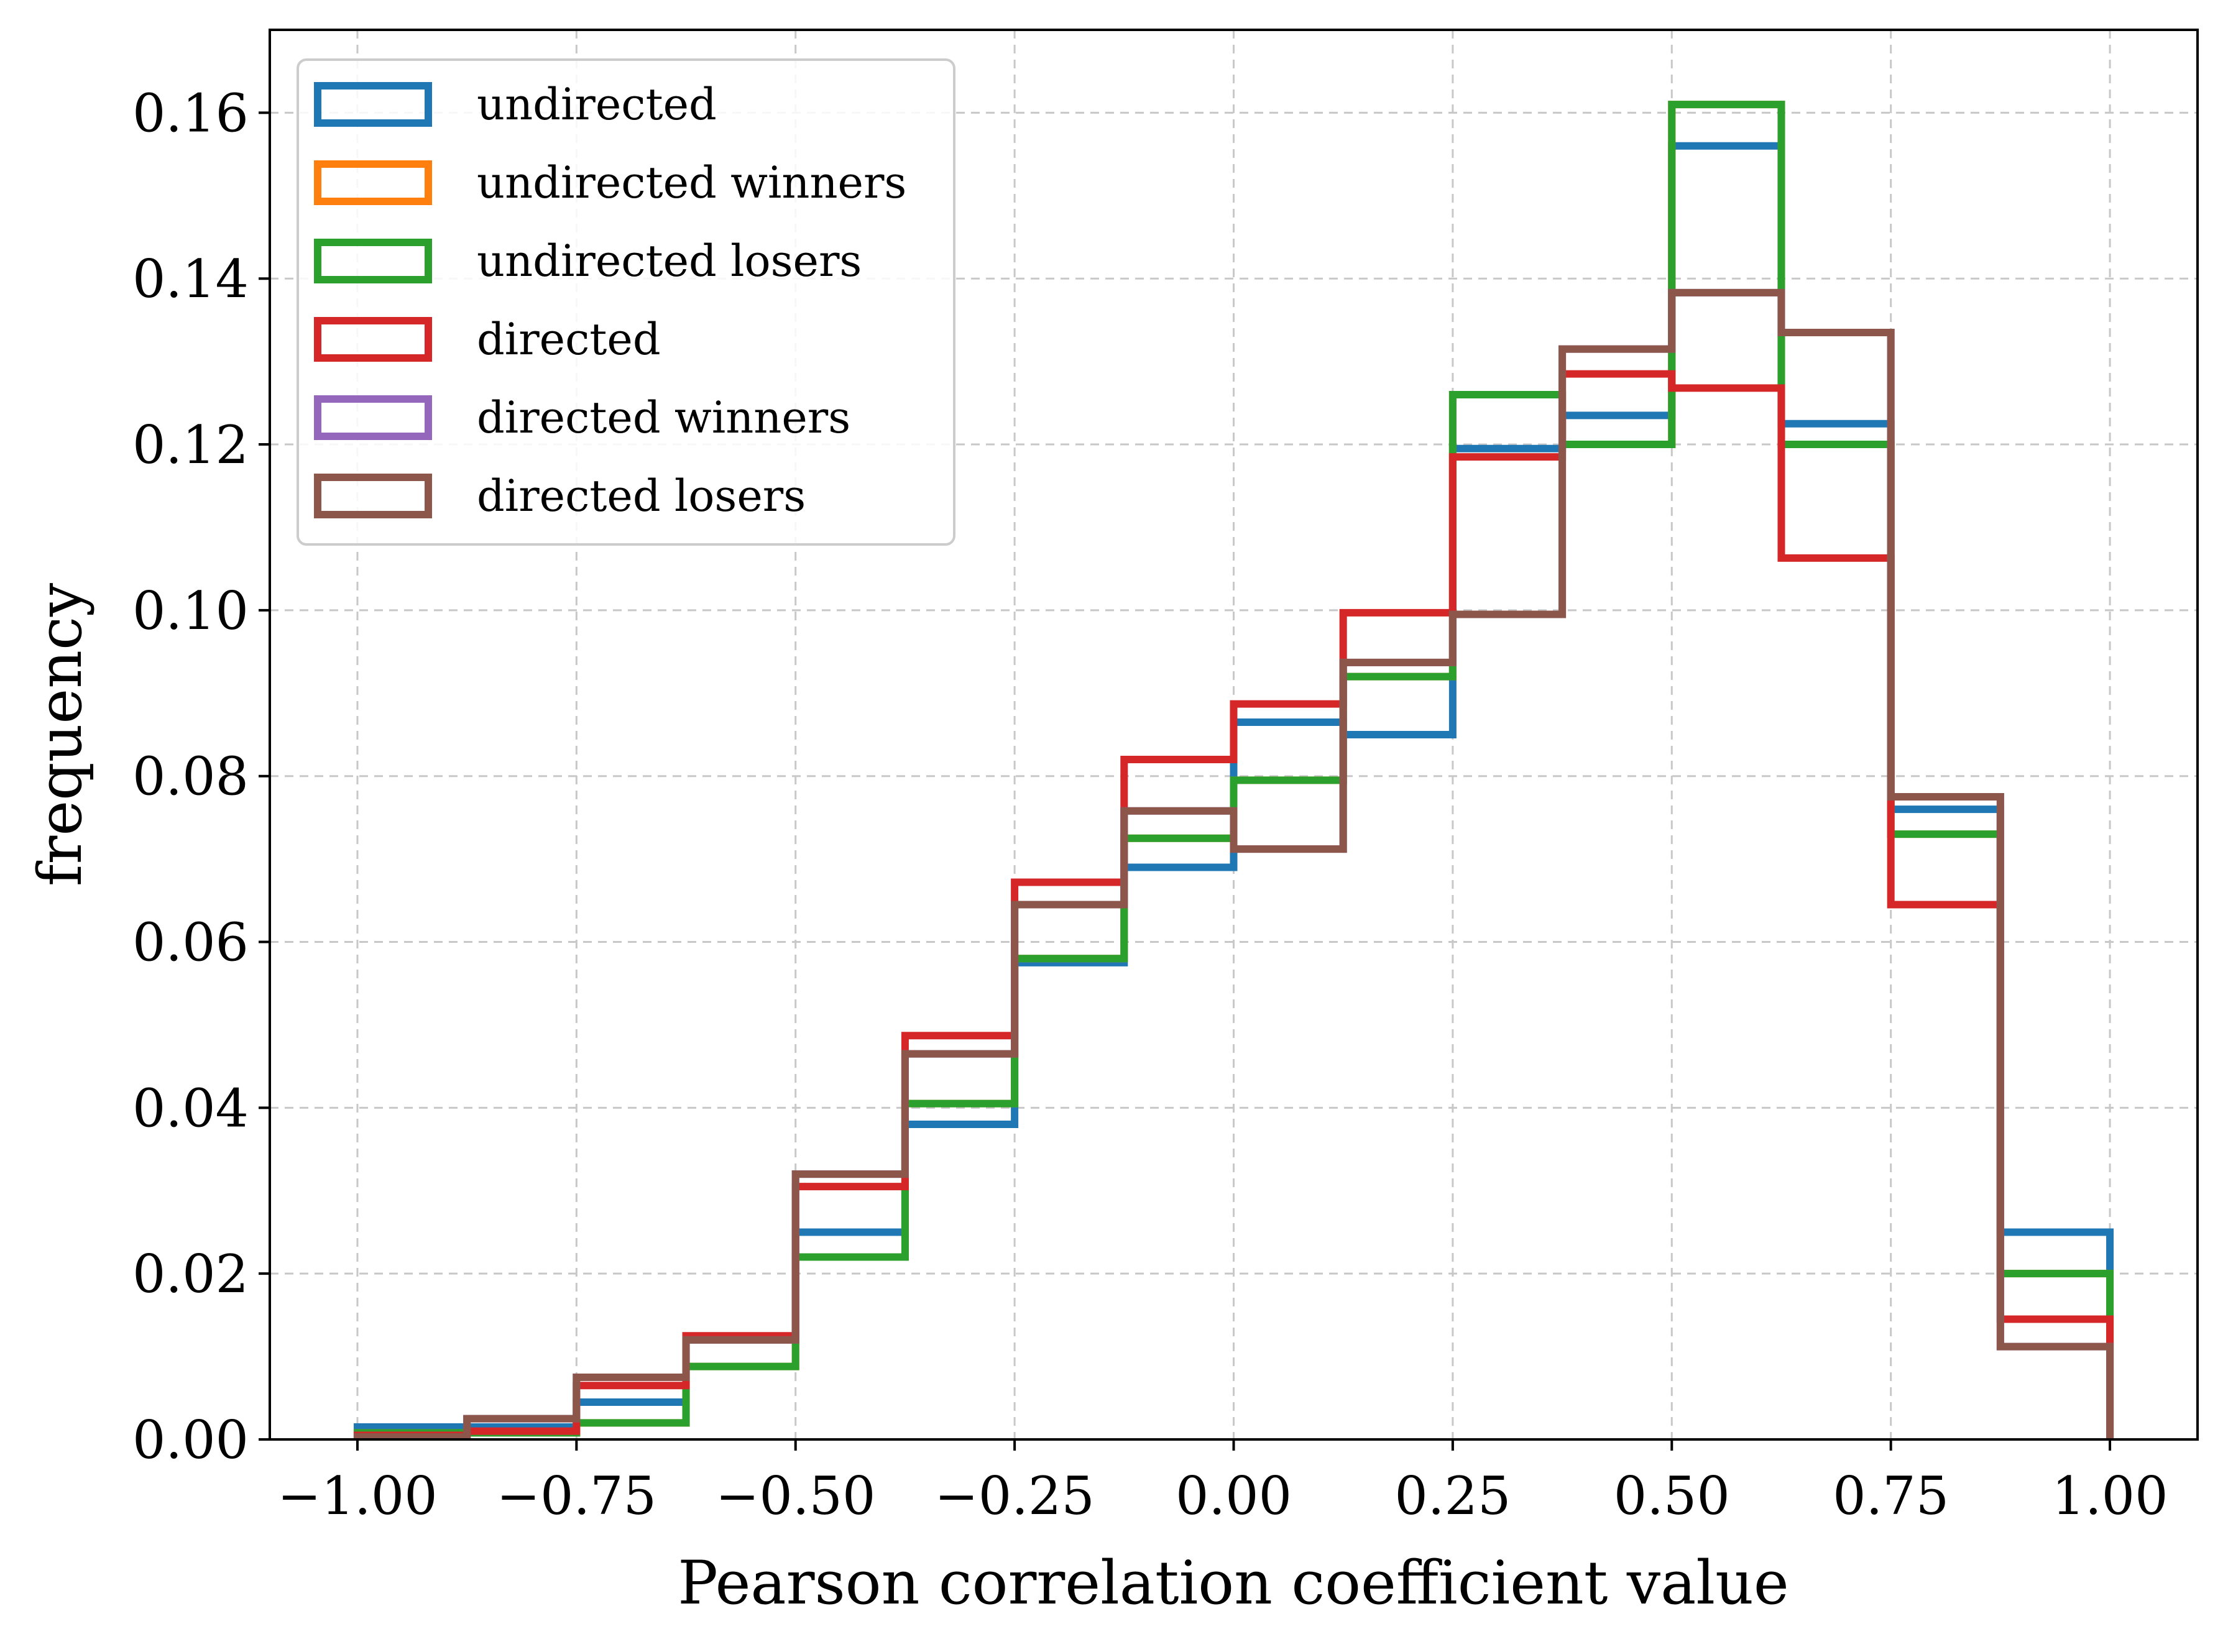 The image size is (2228, 1652). What do you see at coordinates (1233, 1583) in the screenshot?
I see `x-axis-label: Pearson correlation coefficient value` at bounding box center [1233, 1583].